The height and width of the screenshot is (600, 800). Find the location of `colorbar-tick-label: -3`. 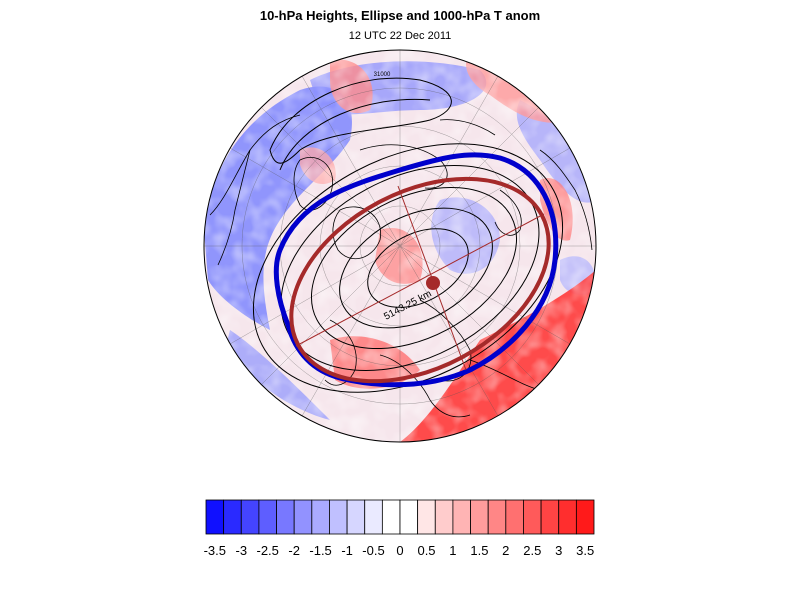

colorbar-tick-label: -3 is located at coordinates (241, 550).